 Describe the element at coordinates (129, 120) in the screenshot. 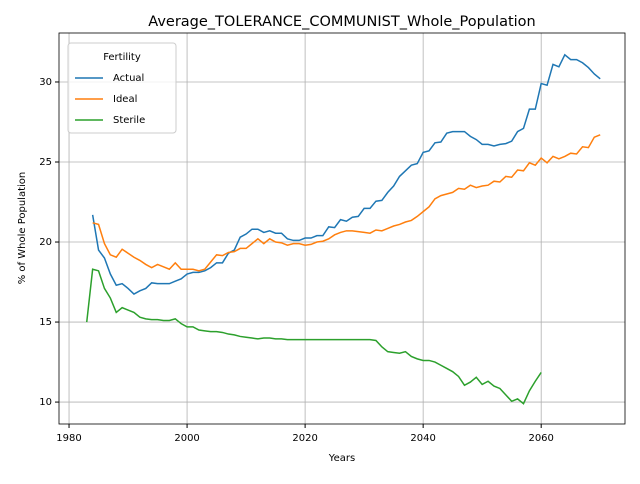

I see `legend-label: Sterile` at that location.